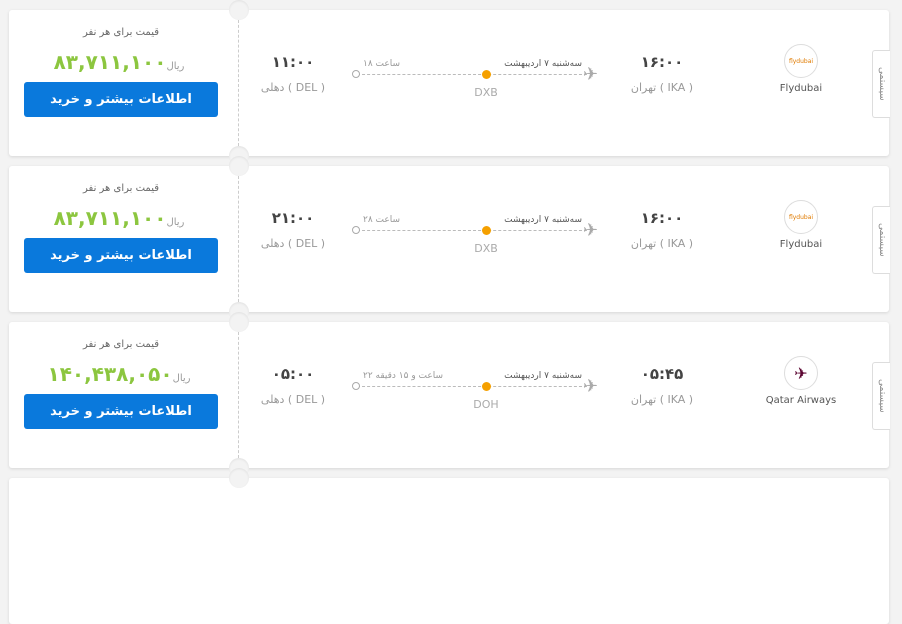 The height and width of the screenshot is (624, 902). What do you see at coordinates (403, 376) in the screenshot?
I see `duration: ۲۲ ساعت و ۱۵ دقیقه` at bounding box center [403, 376].